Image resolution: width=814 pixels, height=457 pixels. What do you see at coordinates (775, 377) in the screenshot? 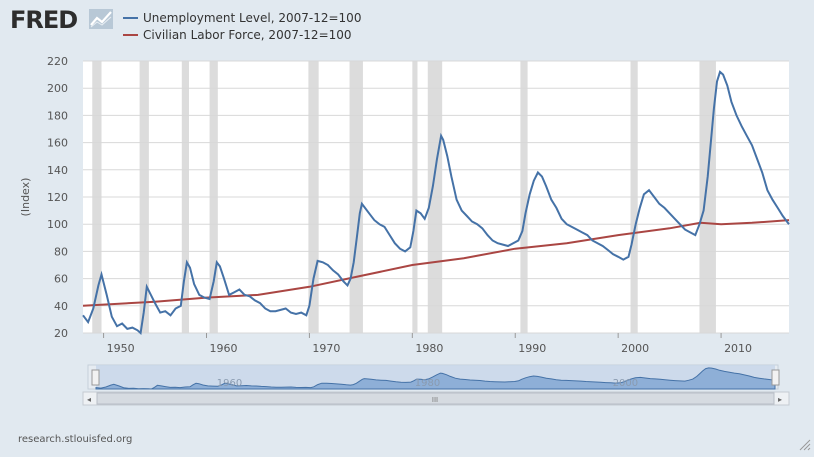
I see `navigator-handle-right` at bounding box center [775, 377].